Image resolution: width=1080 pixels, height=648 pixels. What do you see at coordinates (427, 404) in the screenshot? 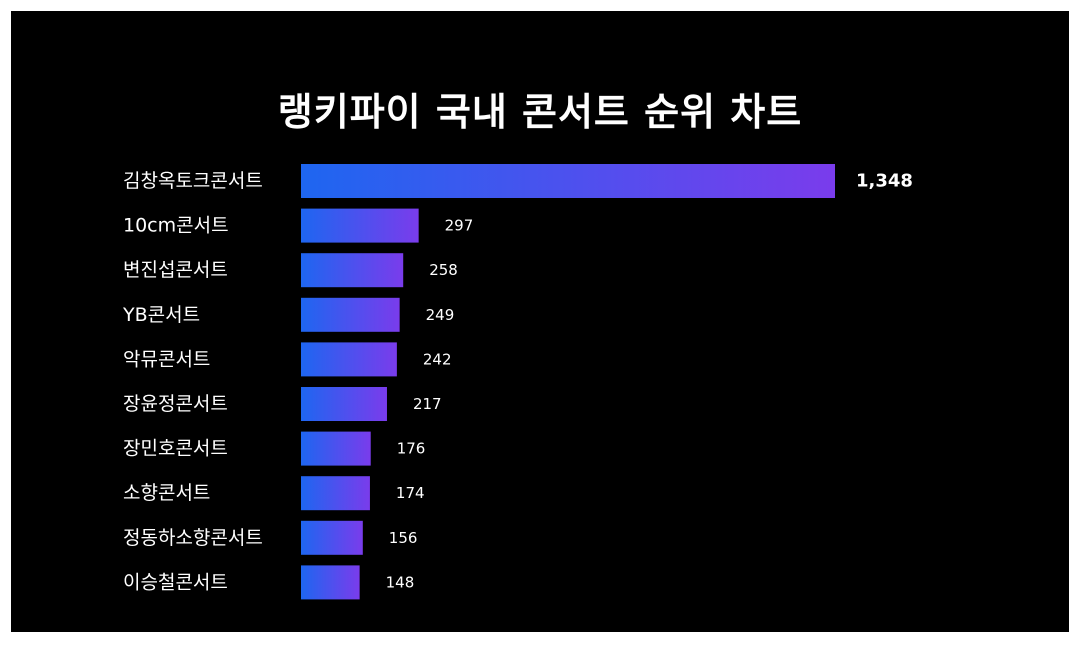
I see `value-label: 217` at bounding box center [427, 404].